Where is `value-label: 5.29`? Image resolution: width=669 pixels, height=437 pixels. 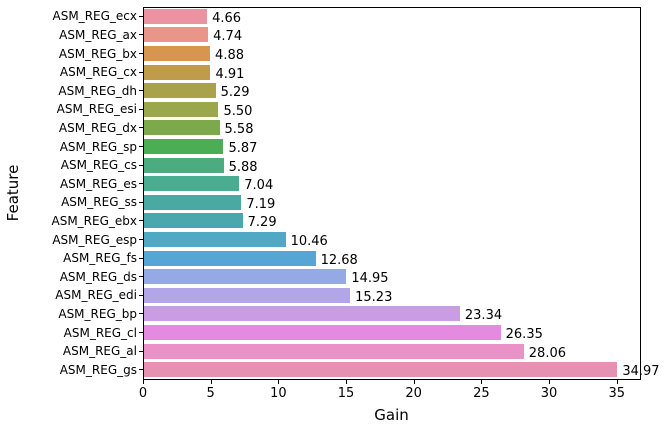 value-label: 5.29 is located at coordinates (235, 93).